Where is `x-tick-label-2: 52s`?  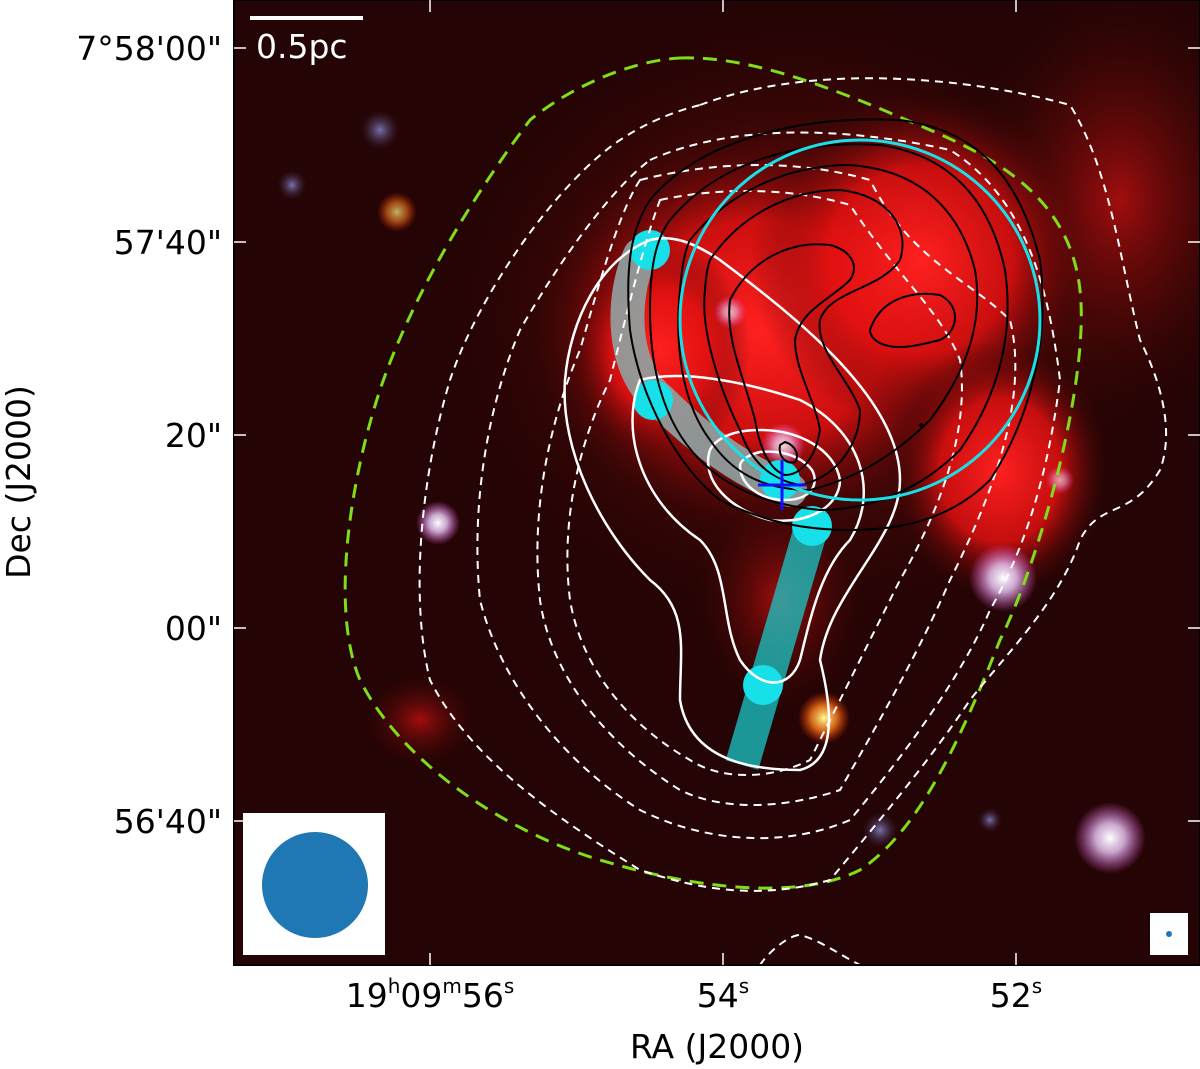
x-tick-label-2: 52s is located at coordinates (1016, 994).